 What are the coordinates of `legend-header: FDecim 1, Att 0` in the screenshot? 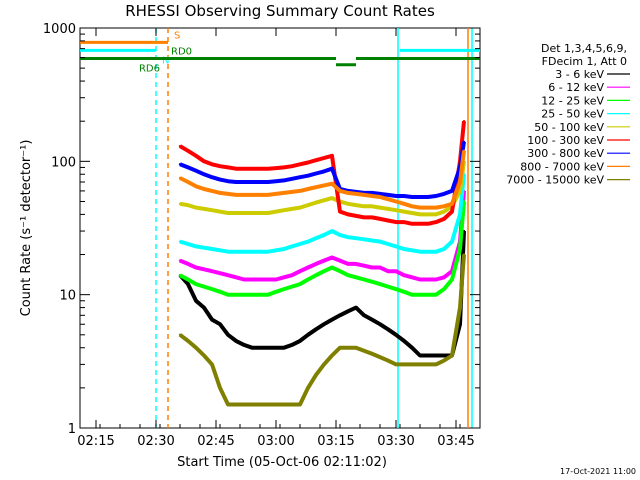 It's located at (584, 61).